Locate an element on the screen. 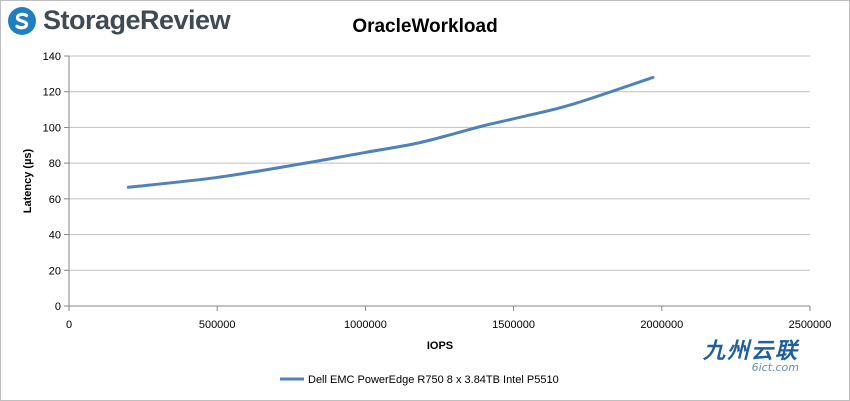  y-tick-label: 0 is located at coordinates (58, 307).